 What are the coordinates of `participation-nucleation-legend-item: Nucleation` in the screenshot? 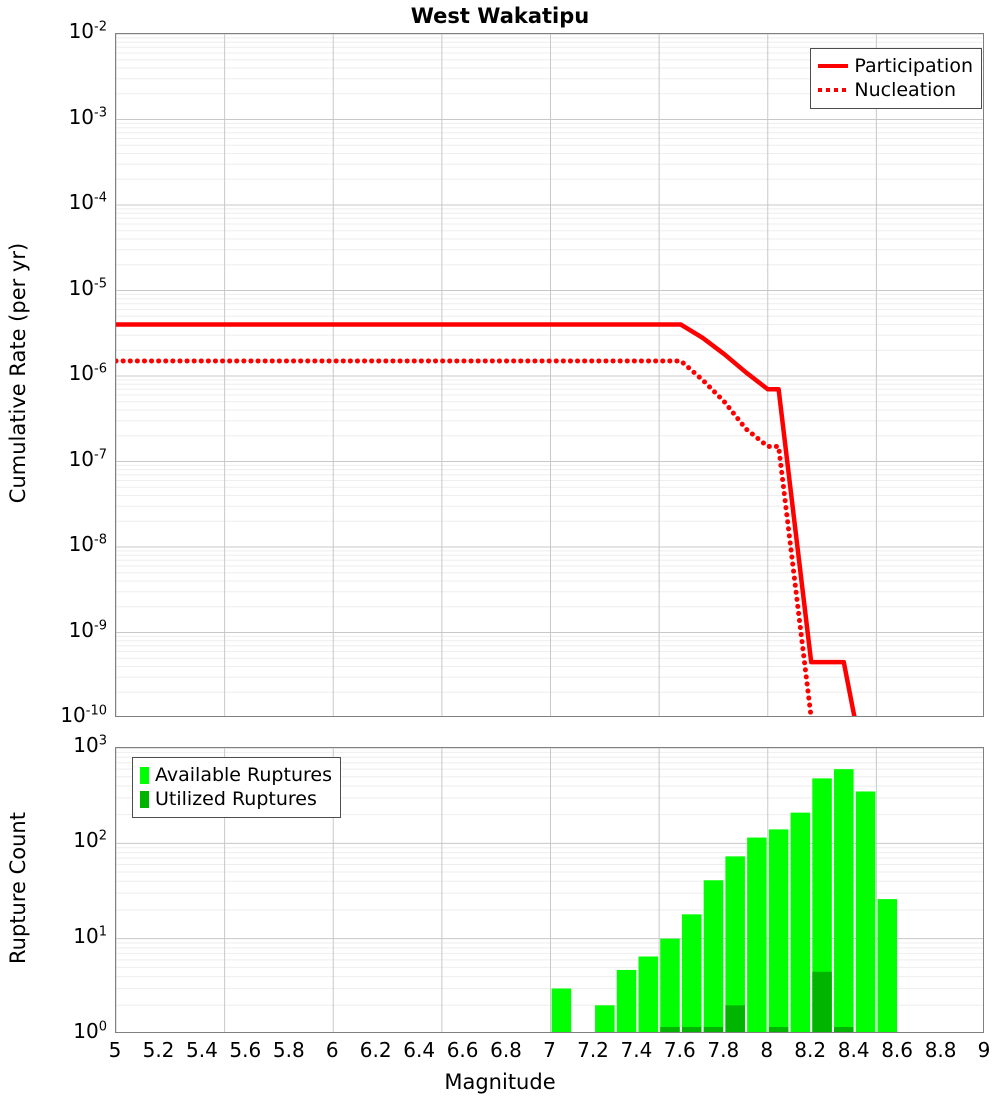 It's located at (895, 90).